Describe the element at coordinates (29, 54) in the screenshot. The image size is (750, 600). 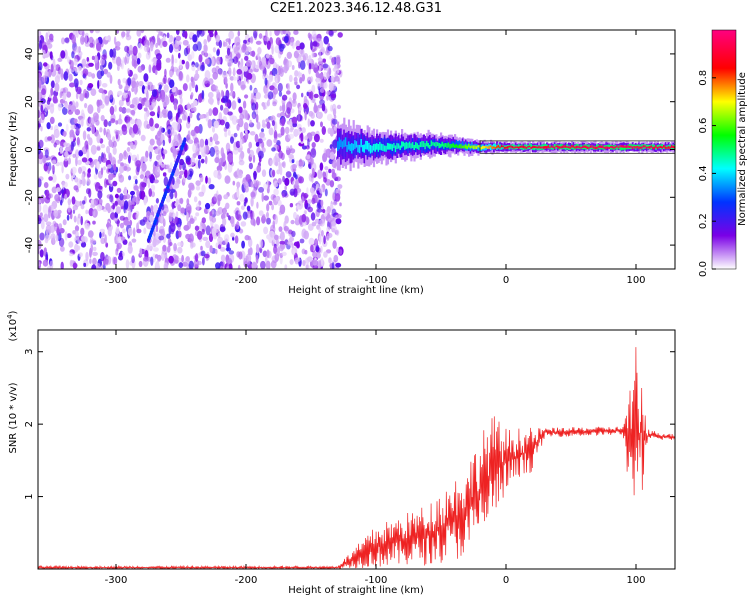
I see `y-tick-label: 40` at that location.